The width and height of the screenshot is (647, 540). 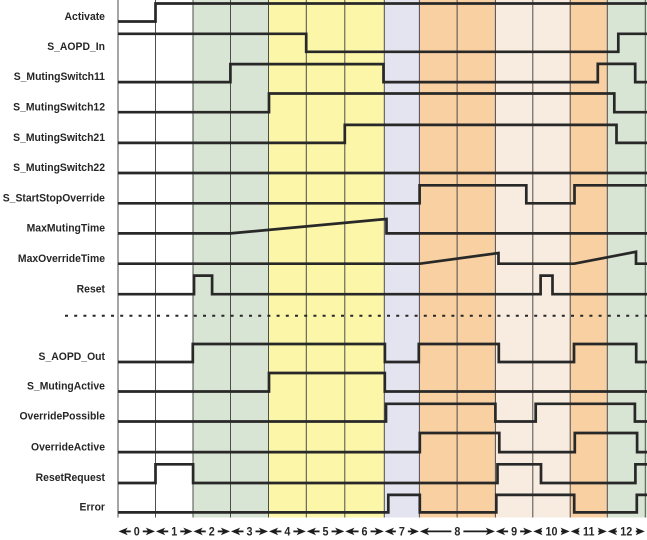 I want to click on svg-text: 6, so click(x=365, y=532).